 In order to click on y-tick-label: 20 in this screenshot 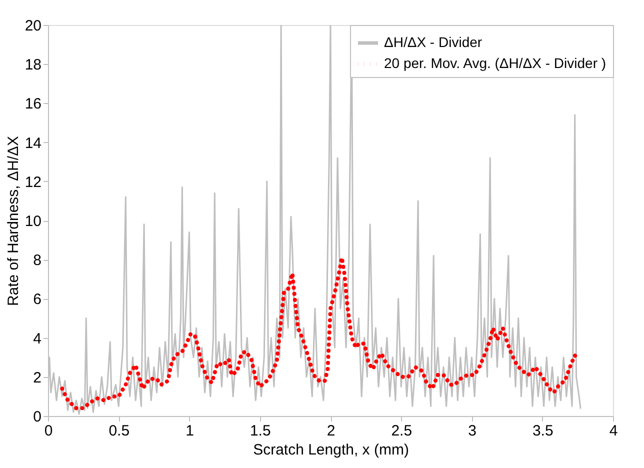, I will do `click(33, 26)`.